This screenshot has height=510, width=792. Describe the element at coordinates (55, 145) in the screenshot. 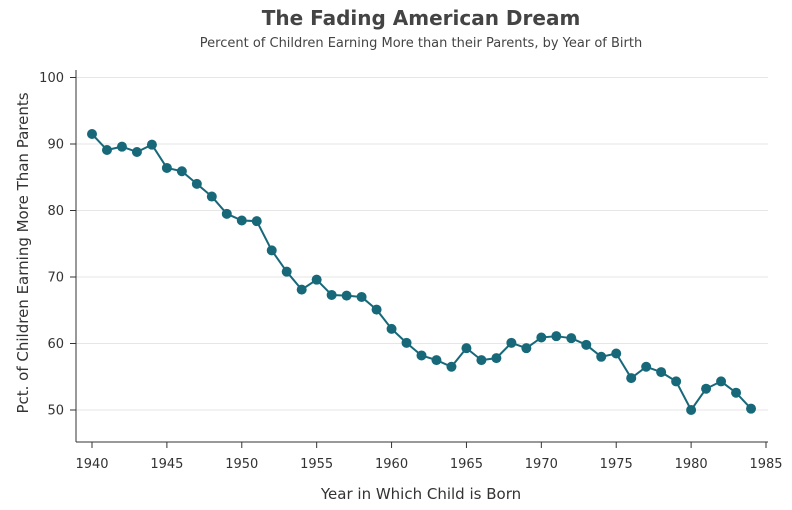

I see `y-tick-label: 90` at that location.